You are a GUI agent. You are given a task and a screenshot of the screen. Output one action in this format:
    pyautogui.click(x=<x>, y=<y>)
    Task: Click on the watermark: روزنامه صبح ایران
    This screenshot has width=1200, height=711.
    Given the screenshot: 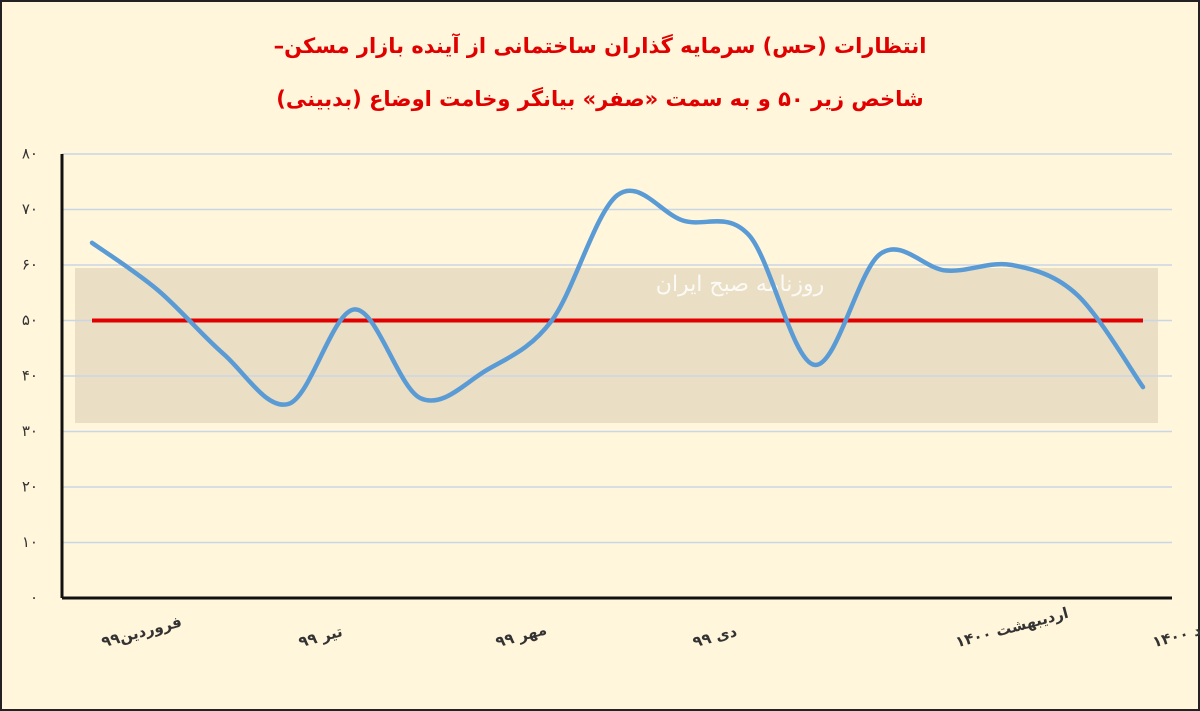 What is the action you would take?
    pyautogui.click(x=740, y=284)
    